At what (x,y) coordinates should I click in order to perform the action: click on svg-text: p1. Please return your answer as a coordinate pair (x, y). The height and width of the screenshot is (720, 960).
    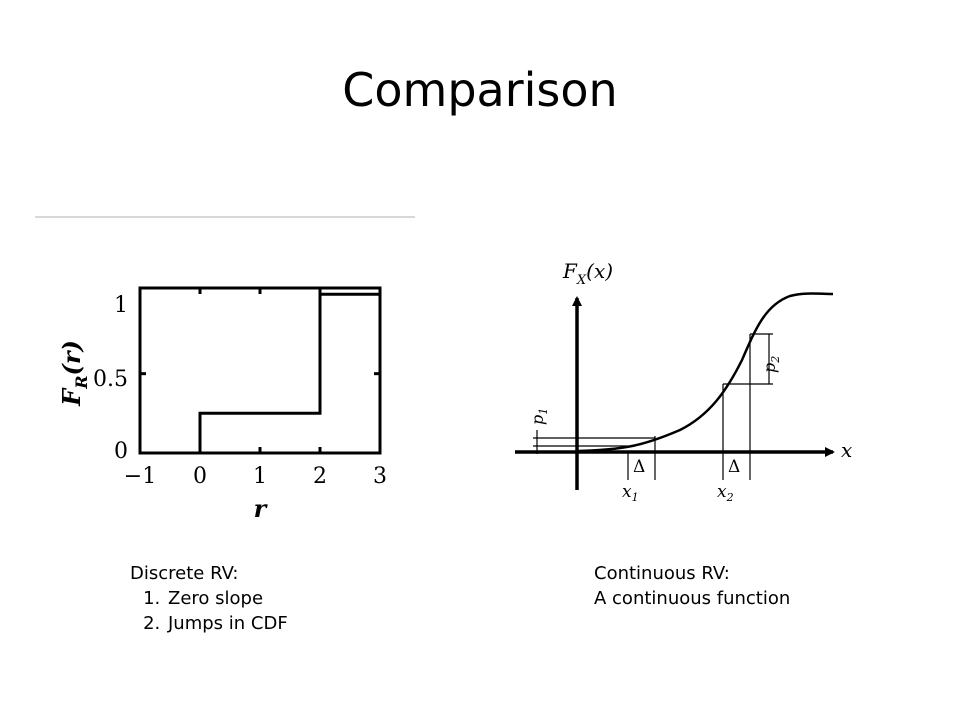
    Looking at the image, I should click on (539, 416).